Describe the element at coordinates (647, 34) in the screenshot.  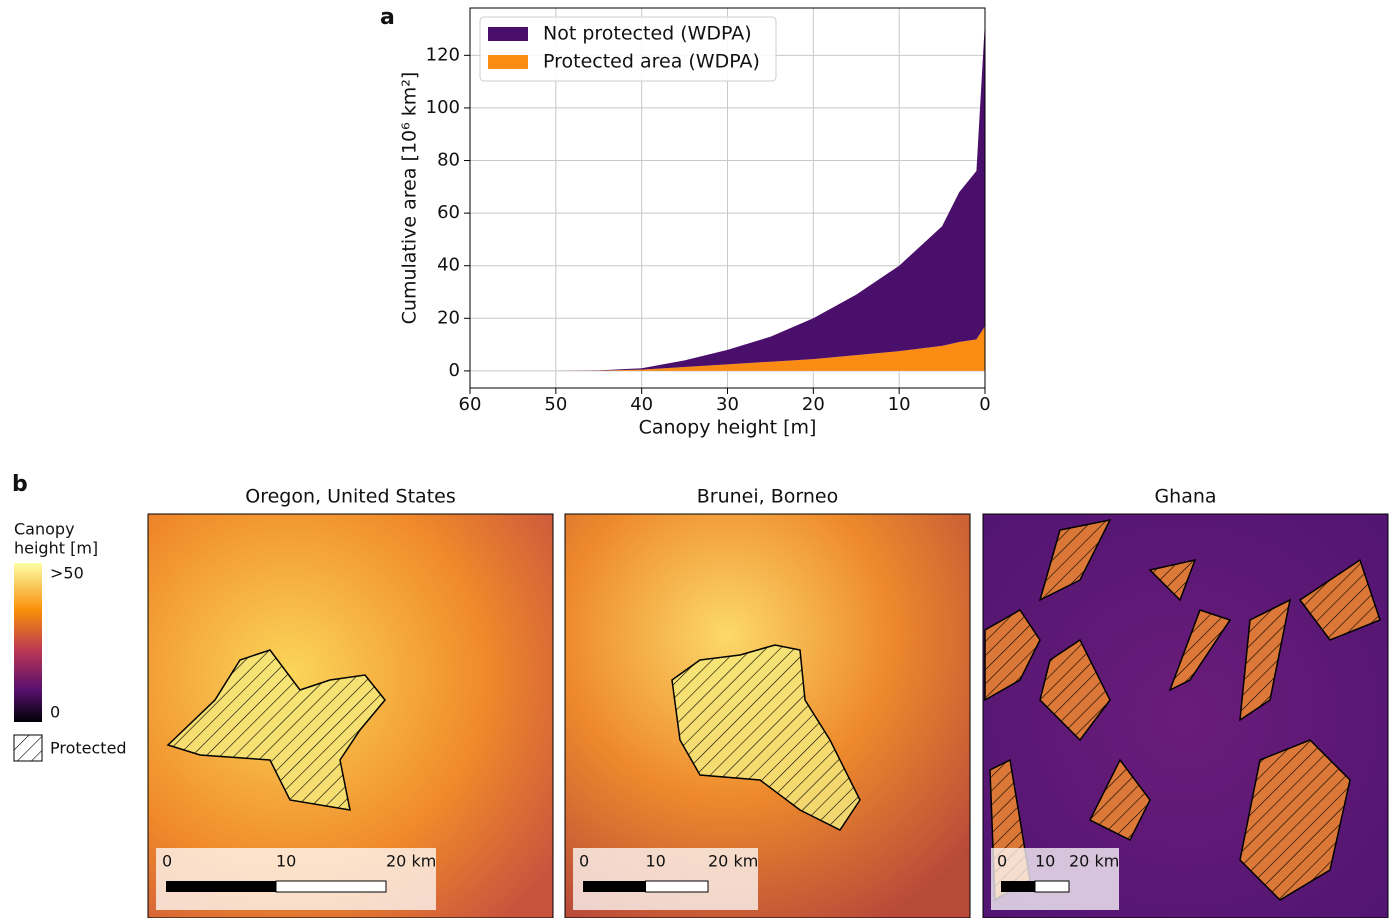
I see `legend-label: Not protected (WDPA)` at that location.